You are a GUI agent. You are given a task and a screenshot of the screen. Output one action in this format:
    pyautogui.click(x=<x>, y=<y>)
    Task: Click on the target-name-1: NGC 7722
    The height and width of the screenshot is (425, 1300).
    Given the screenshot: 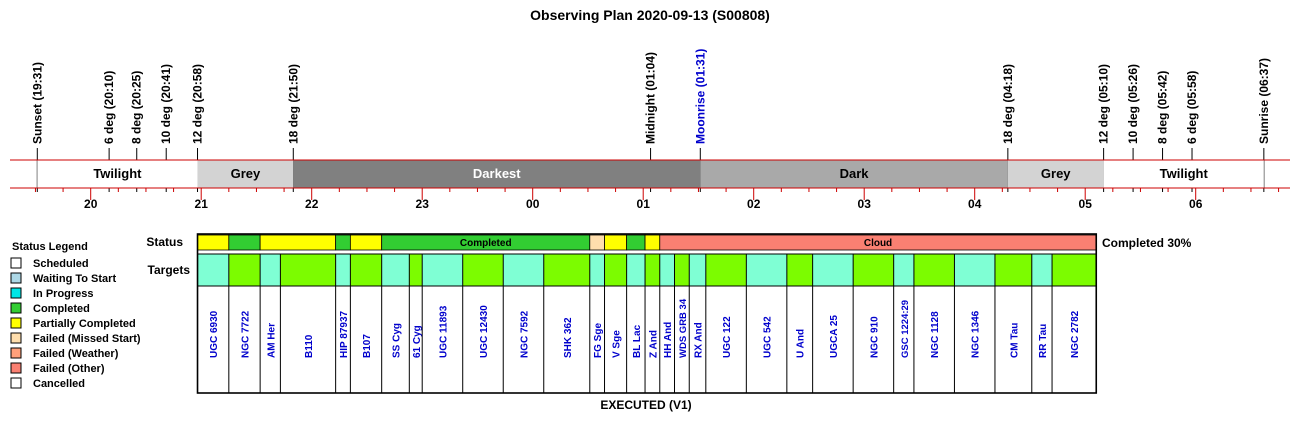 What is the action you would take?
    pyautogui.click(x=245, y=334)
    